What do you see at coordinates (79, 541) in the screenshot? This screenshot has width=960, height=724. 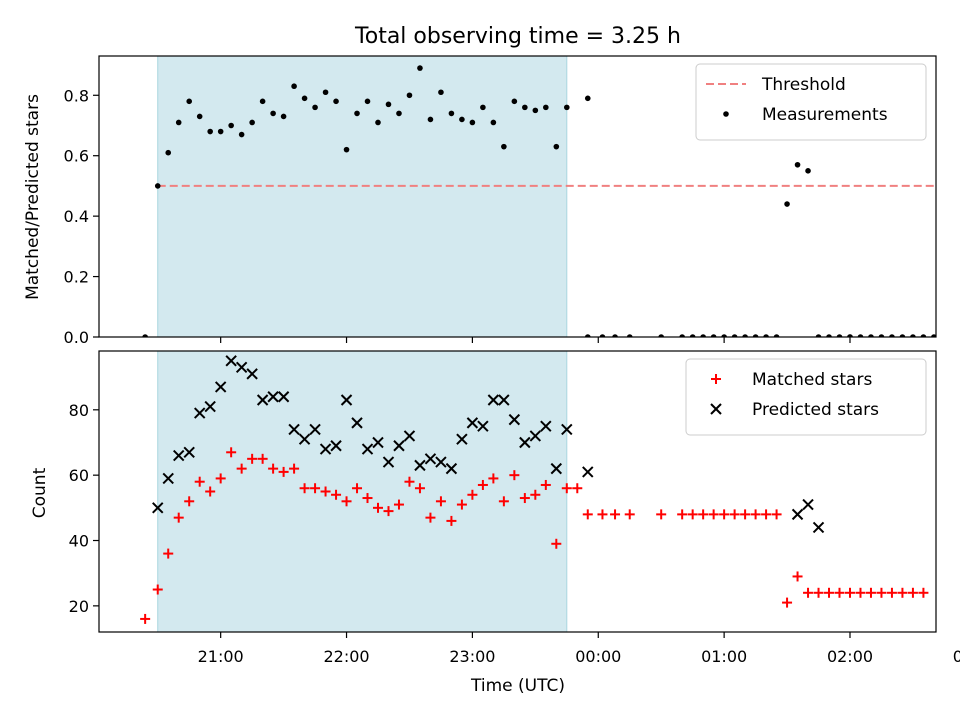 I see `y-tick-label: 40` at bounding box center [79, 541].